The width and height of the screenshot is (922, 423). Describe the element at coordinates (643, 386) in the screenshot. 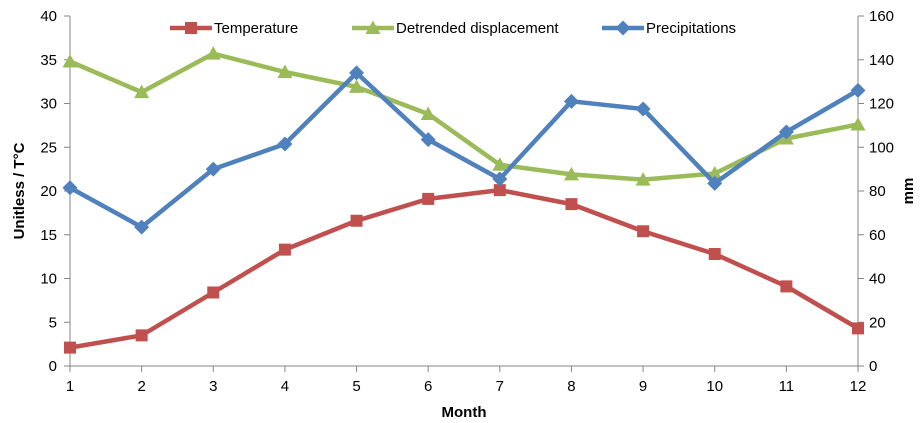

I see `x-tick-label: 9` at that location.